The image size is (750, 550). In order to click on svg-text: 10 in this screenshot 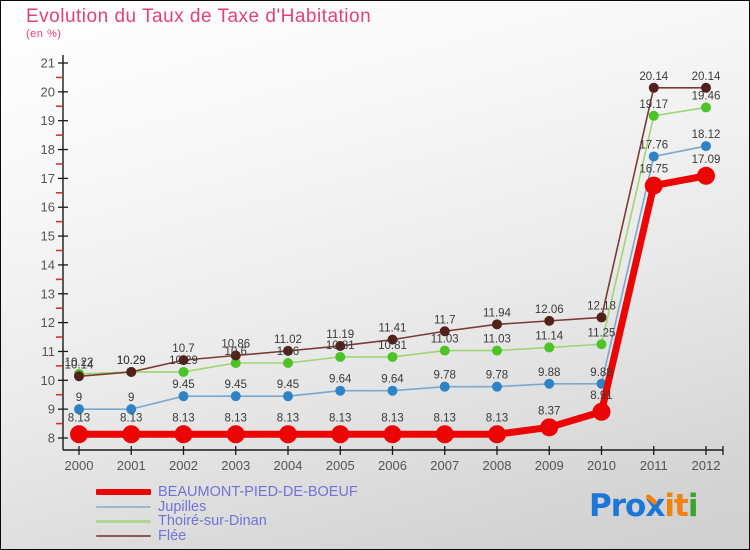, I will do `click(48, 380)`.